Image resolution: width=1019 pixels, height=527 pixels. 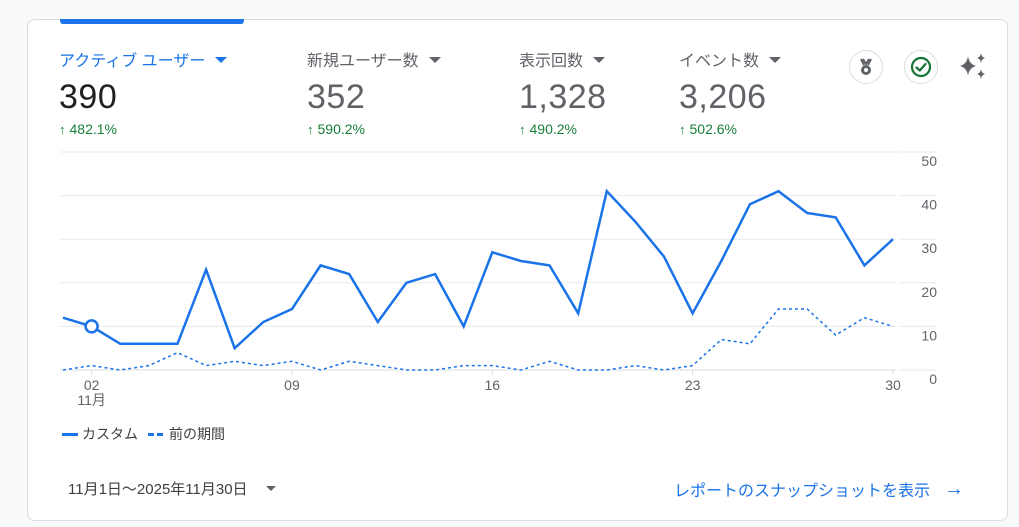 I want to click on metric-label: アクティブ ユーザー, so click(x=143, y=59).